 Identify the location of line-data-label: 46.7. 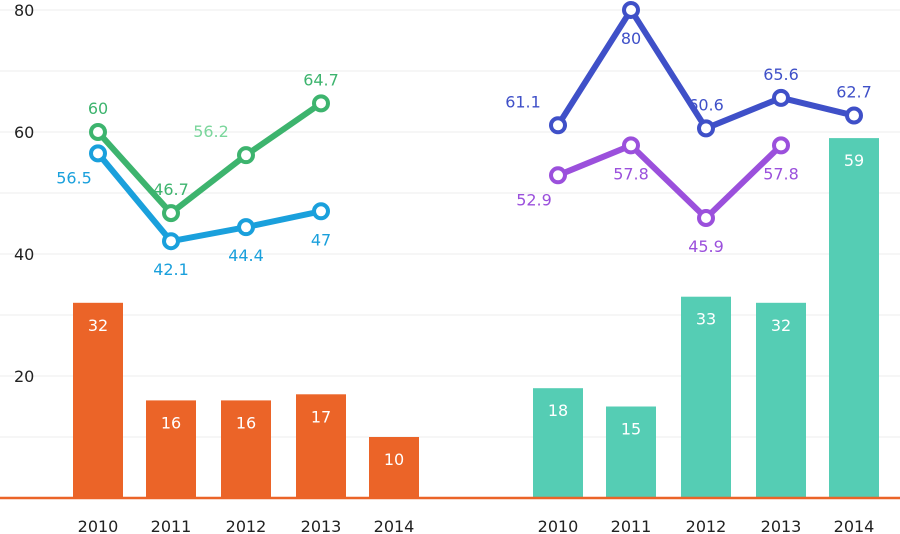
(171, 189).